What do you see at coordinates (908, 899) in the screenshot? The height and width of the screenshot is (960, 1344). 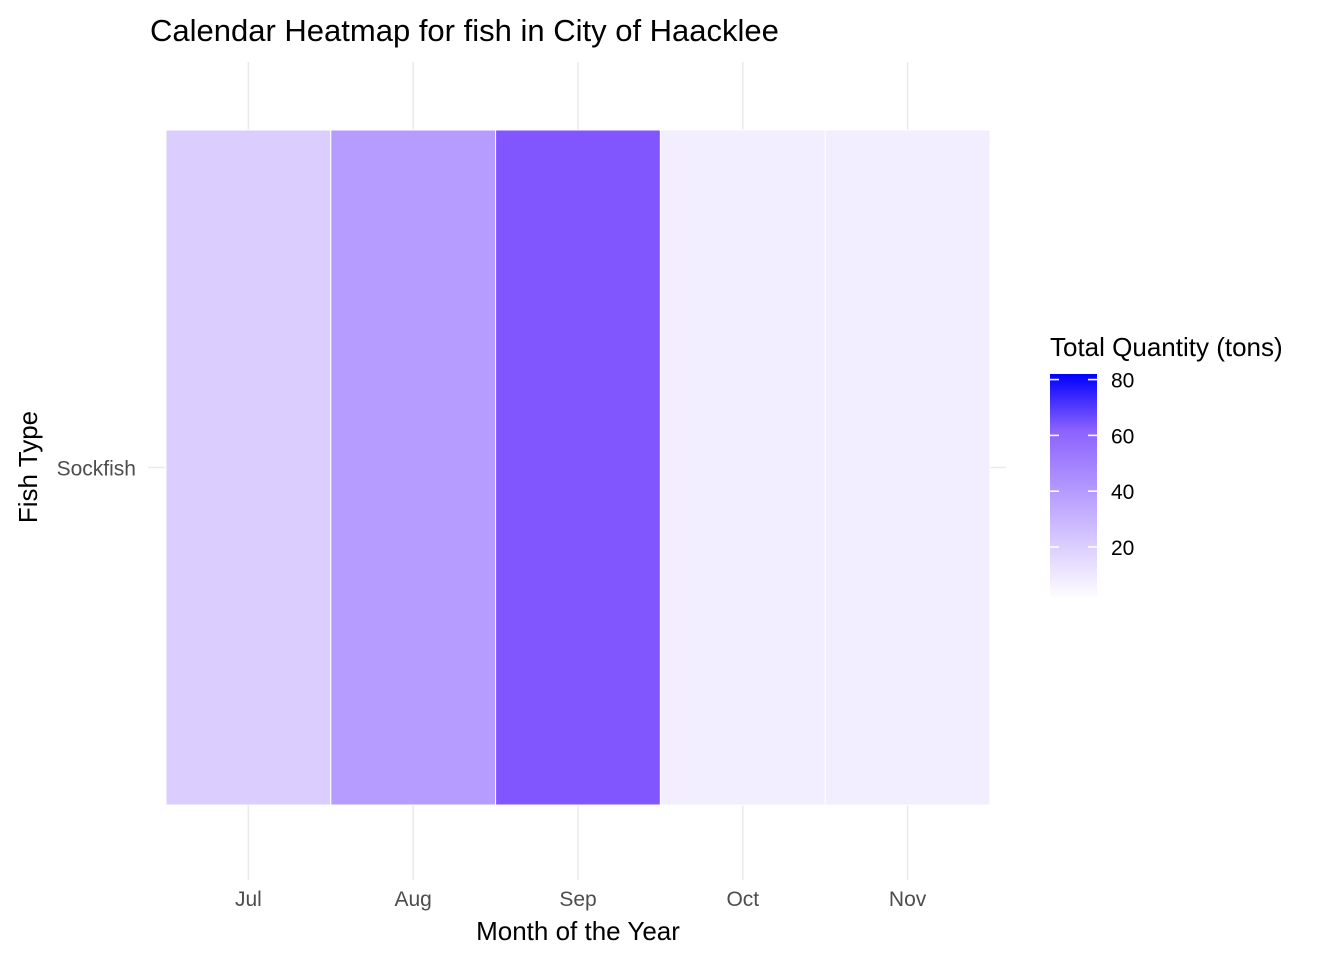 I see `x-tick-label-nov: Nov` at bounding box center [908, 899].